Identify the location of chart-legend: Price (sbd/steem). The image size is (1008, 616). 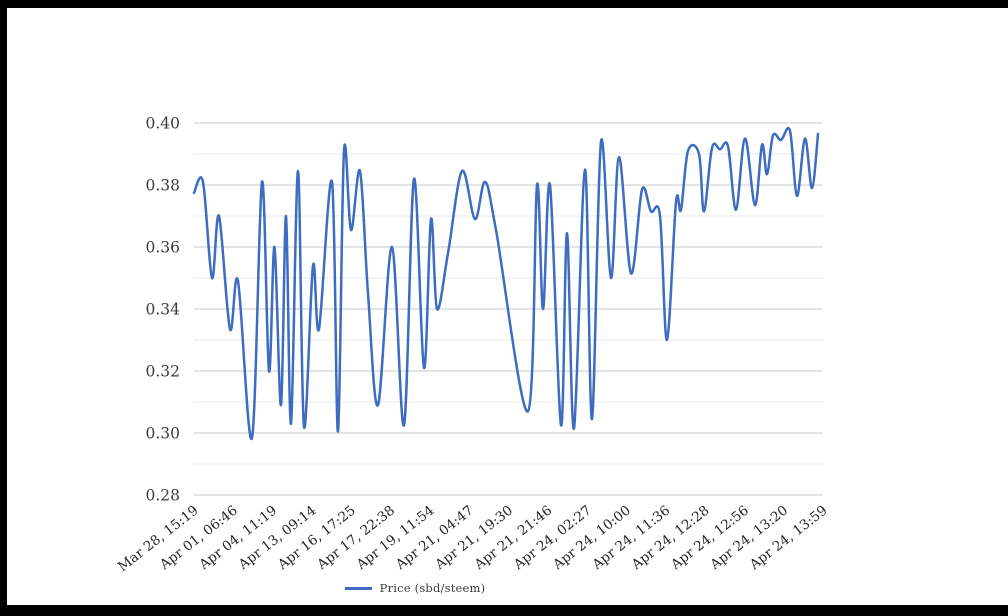
(415, 588).